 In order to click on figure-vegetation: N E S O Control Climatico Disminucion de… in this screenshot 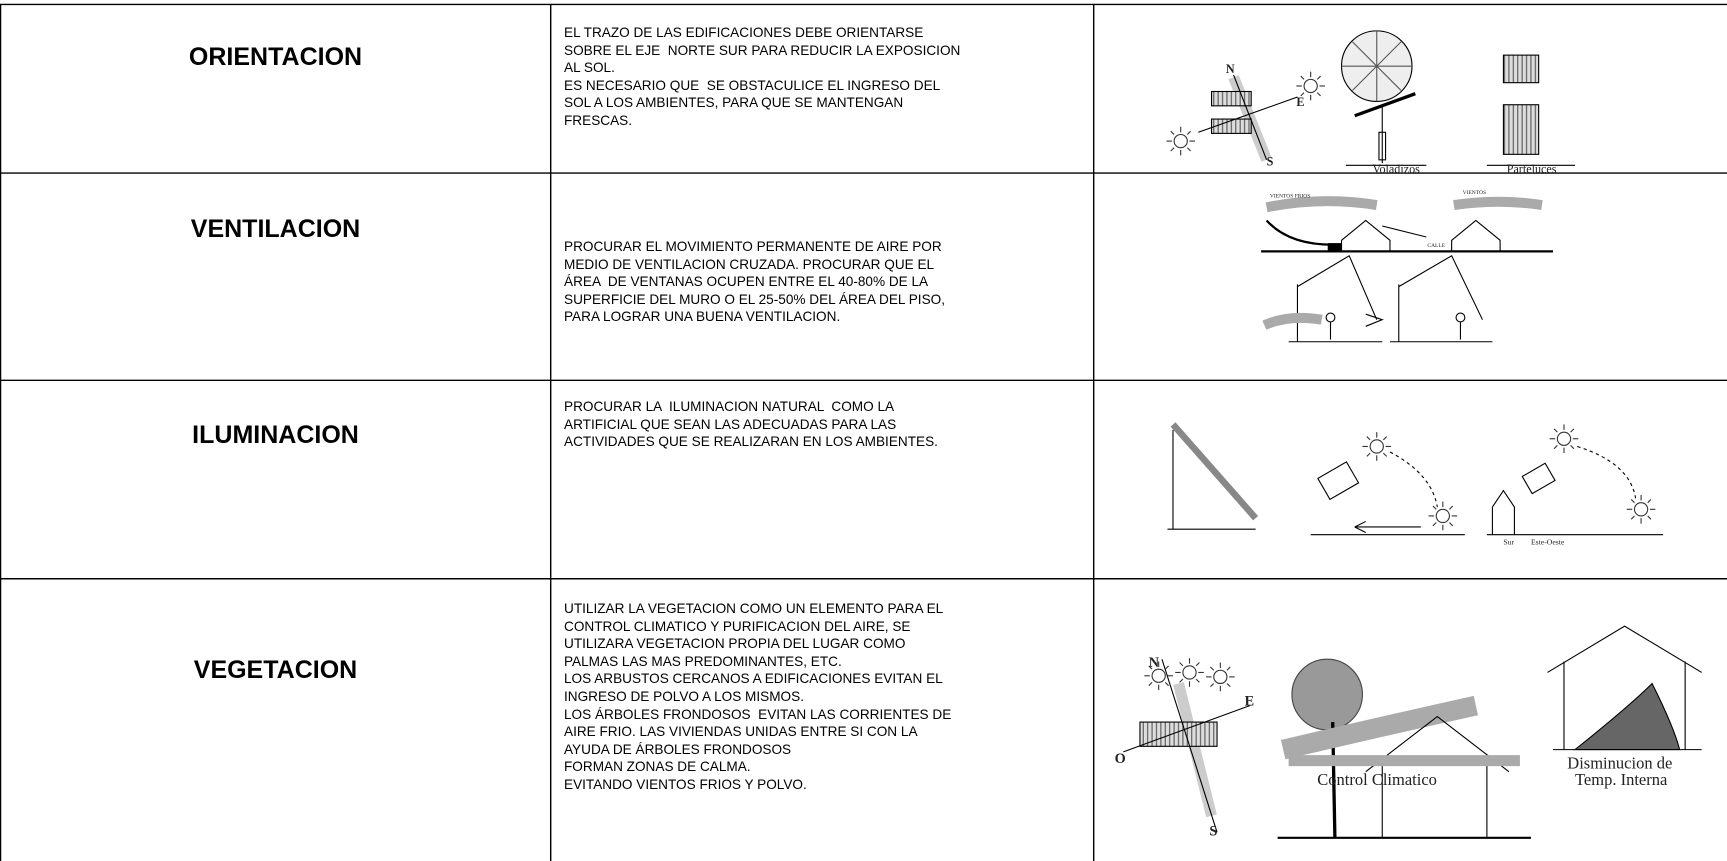, I will do `click(1408, 732)`.